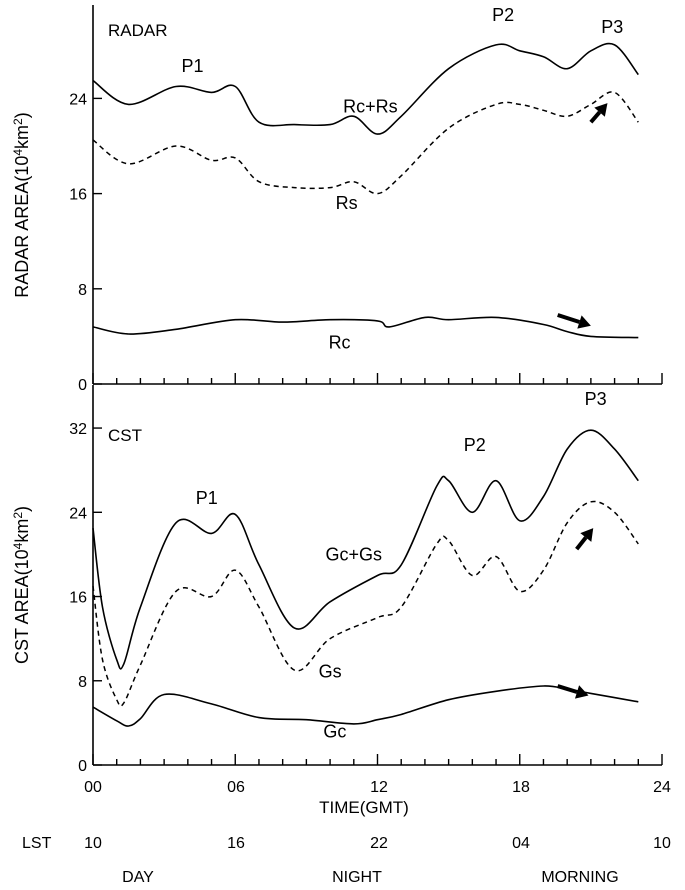 This screenshot has width=685, height=890. Describe the element at coordinates (37, 843) in the screenshot. I see `lst-title: LST` at that location.